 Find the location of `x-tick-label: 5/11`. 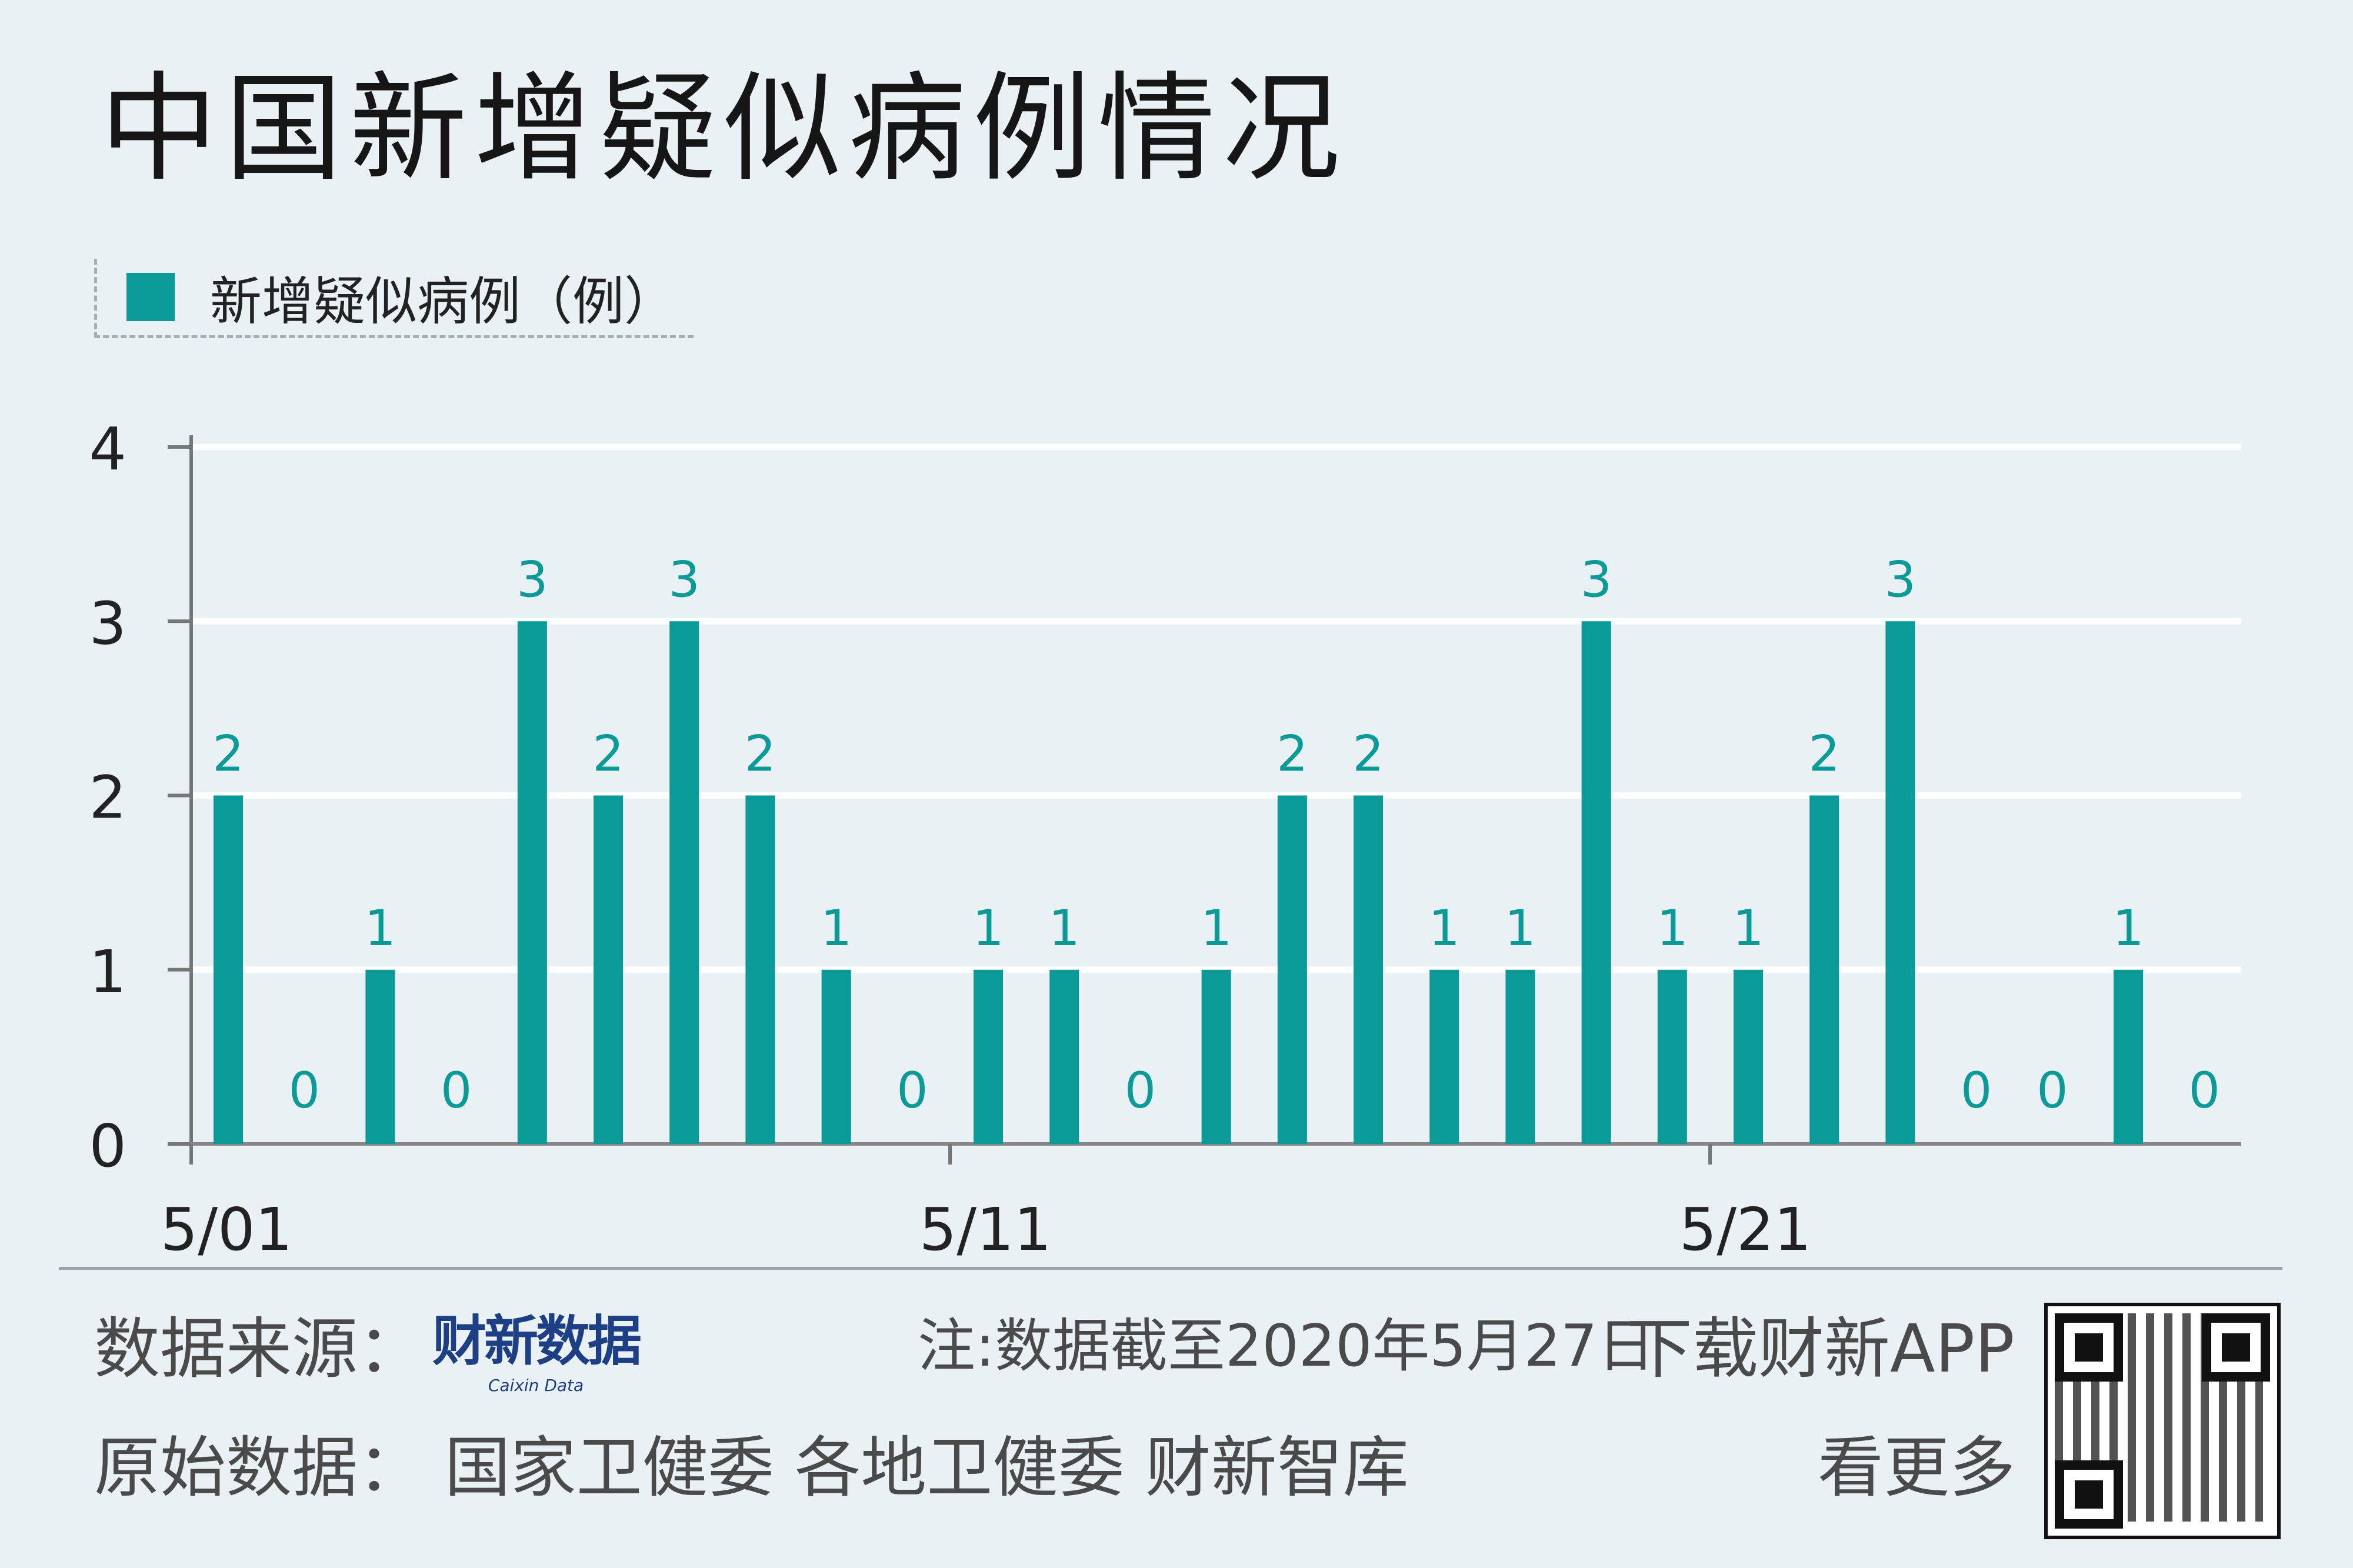

x-tick-label: 5/11 is located at coordinates (986, 1229).